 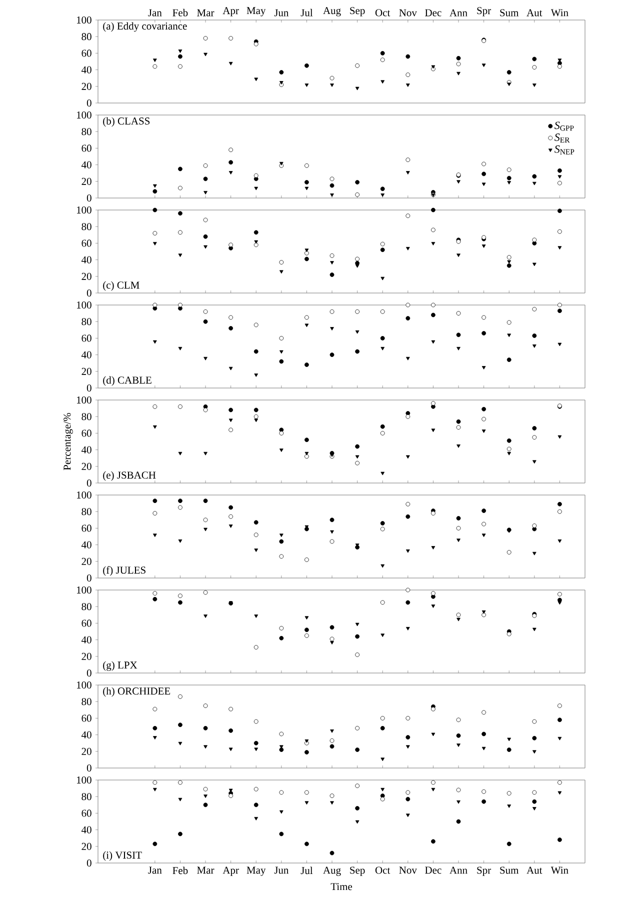 What do you see at coordinates (120, 666) in the screenshot?
I see `text: (g) LPX` at bounding box center [120, 666].